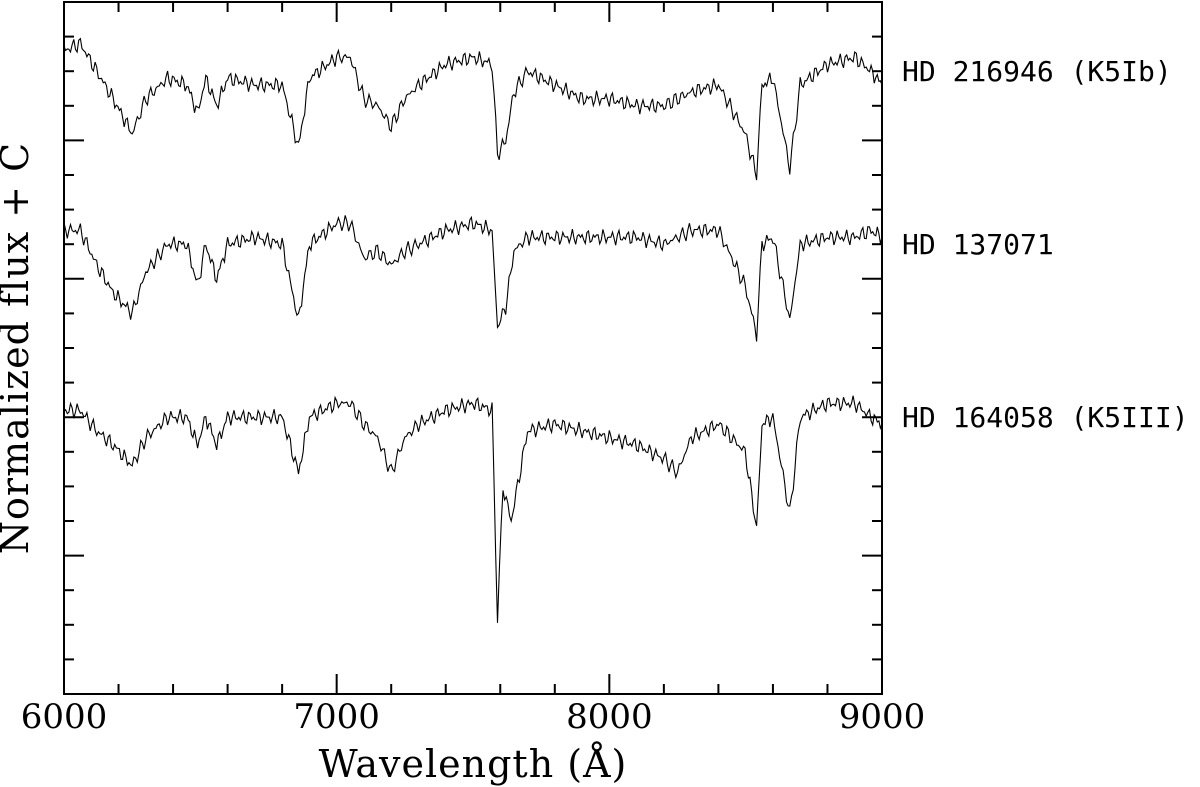 Image resolution: width=1200 pixels, height=787 pixels. I want to click on x-tick-label: 8000, so click(609, 717).